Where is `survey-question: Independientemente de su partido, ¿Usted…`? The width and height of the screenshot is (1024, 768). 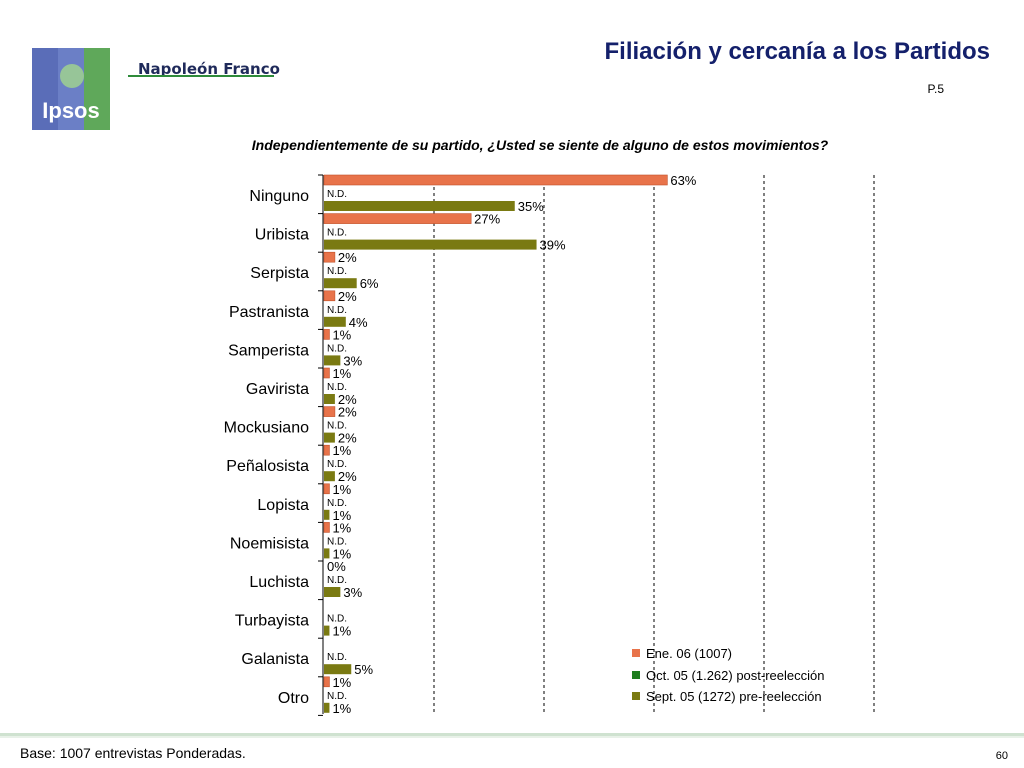 survey-question: Independientemente de su partido, ¿Usted… is located at coordinates (540, 145).